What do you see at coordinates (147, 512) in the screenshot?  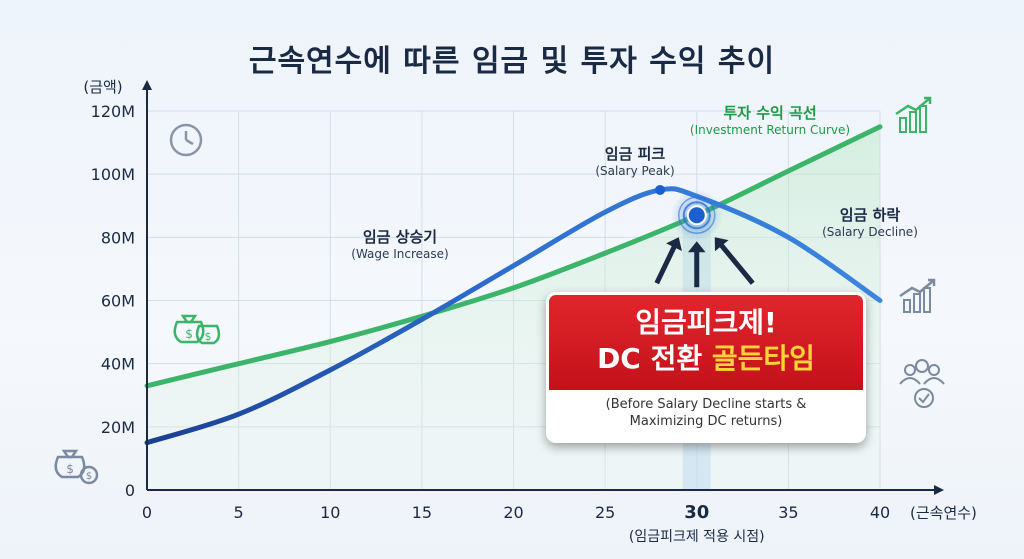 I see `x-tick-label: 0` at bounding box center [147, 512].